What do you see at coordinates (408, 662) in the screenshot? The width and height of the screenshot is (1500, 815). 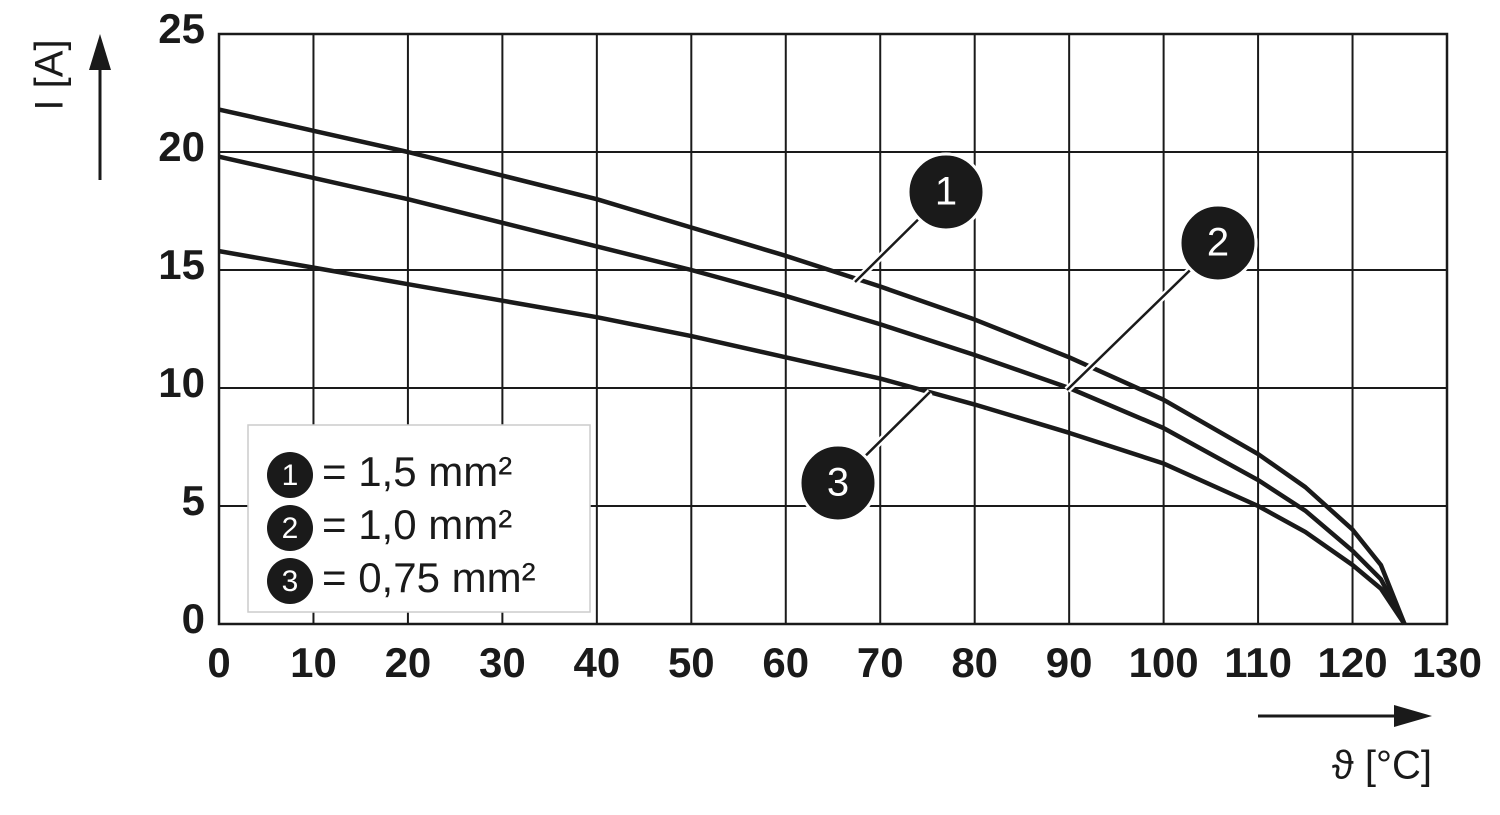 I see `x-tick-label: 20` at bounding box center [408, 662].